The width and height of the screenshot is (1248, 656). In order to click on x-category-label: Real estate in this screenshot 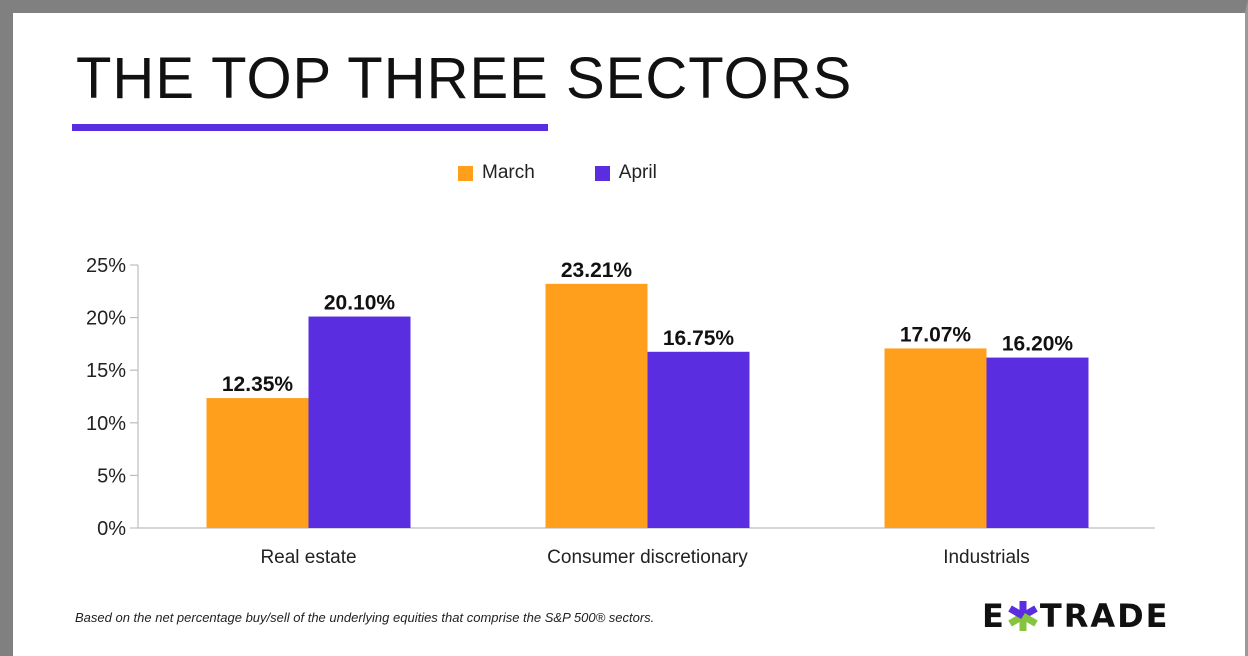, I will do `click(308, 557)`.